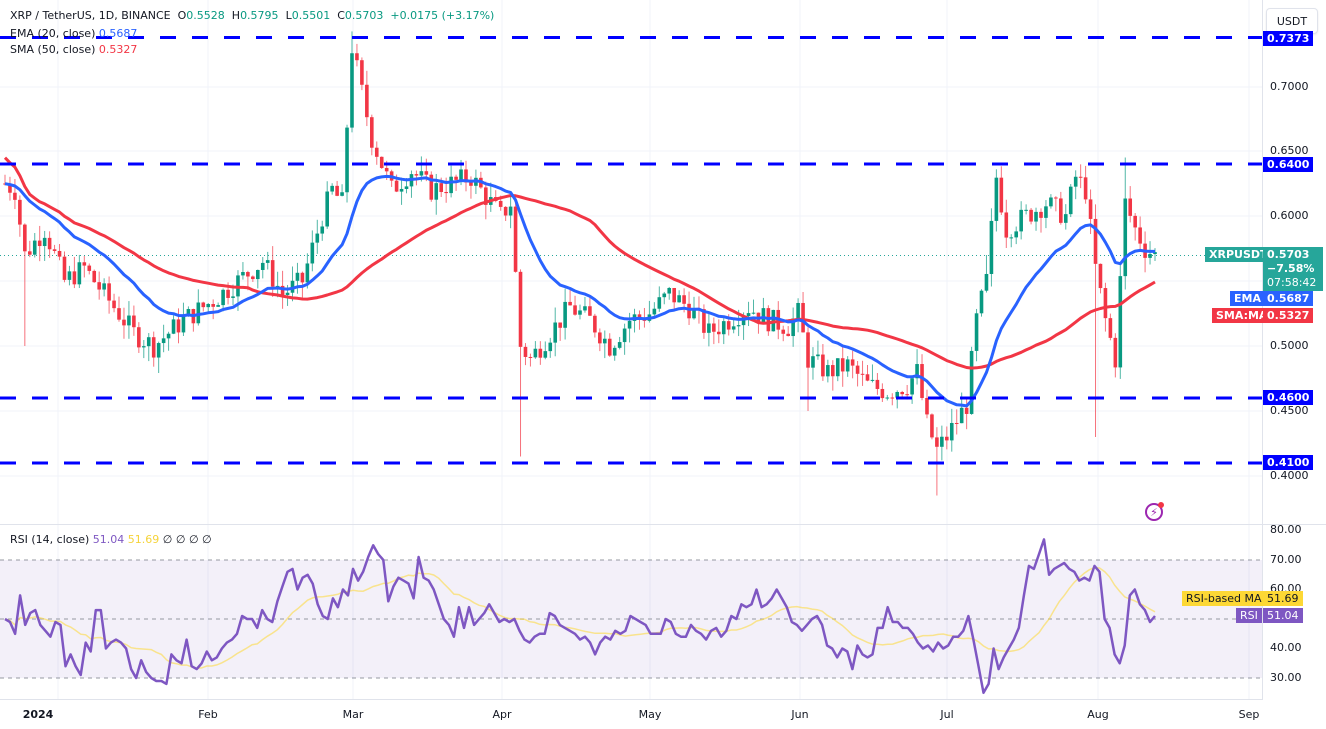 The image size is (1326, 729). What do you see at coordinates (364, 15) in the screenshot?
I see `close-value: 0.5703` at bounding box center [364, 15].